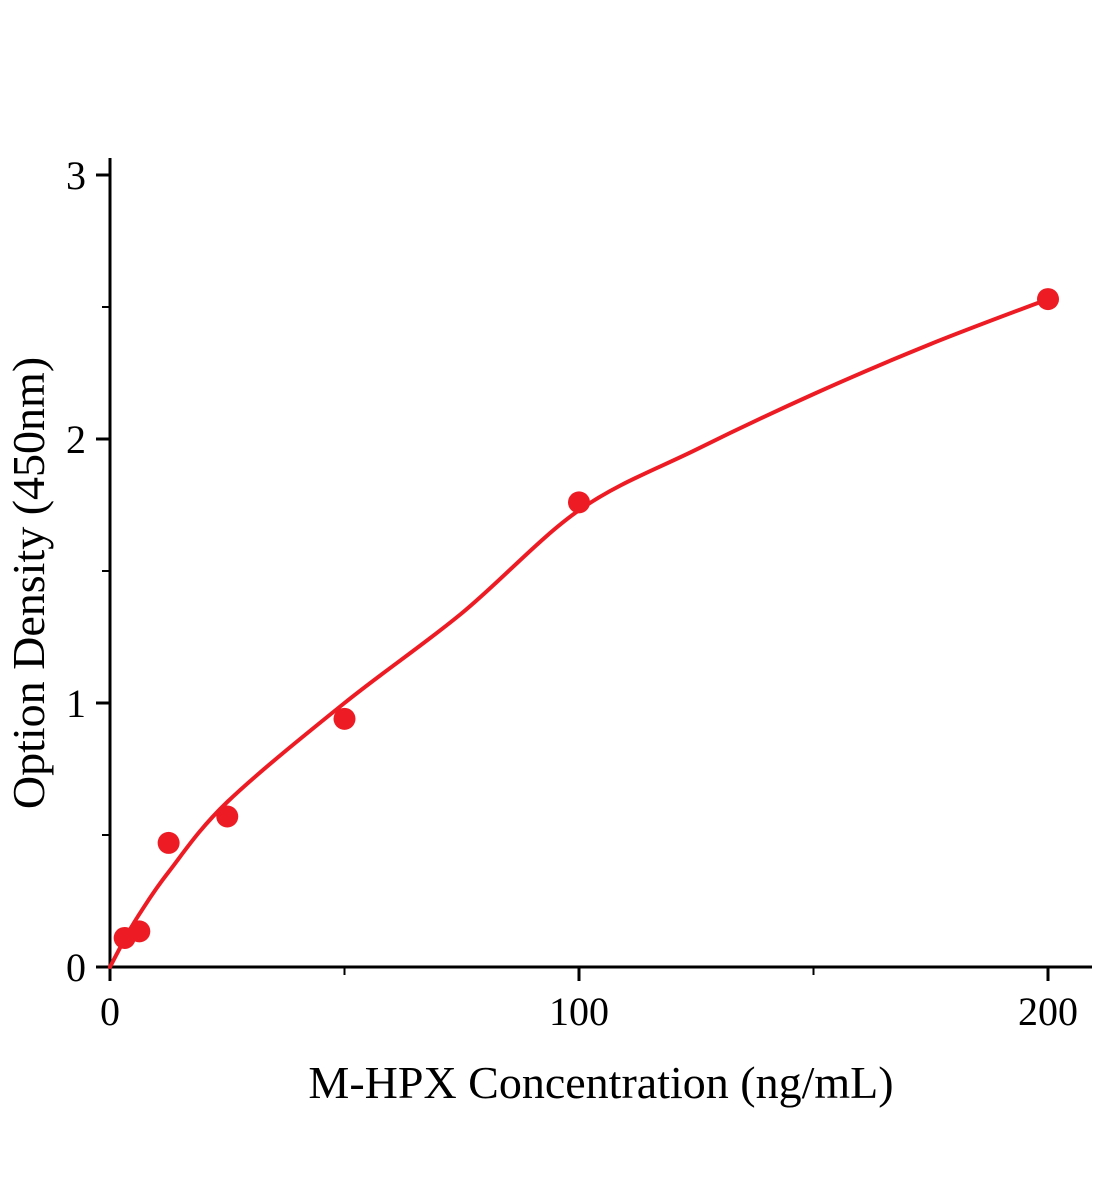  I want to click on x-tick-label: 200, so click(1048, 1011).